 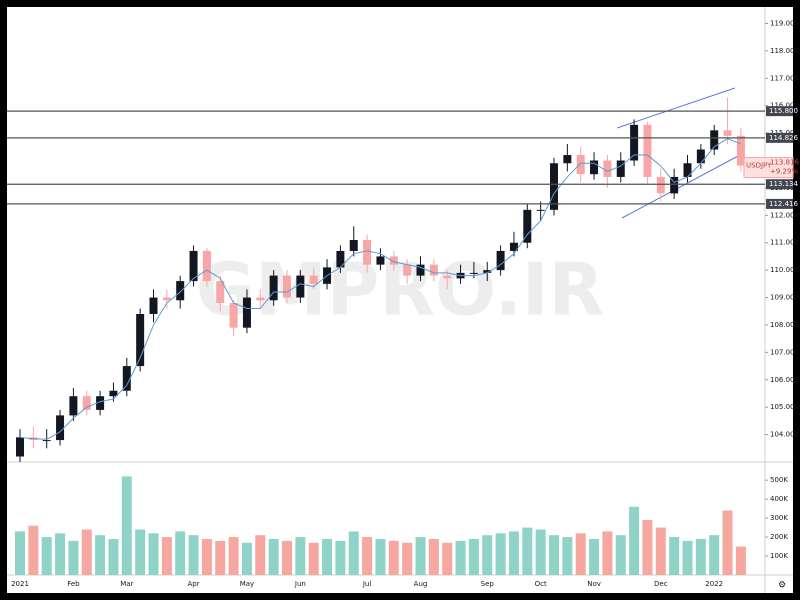 What do you see at coordinates (784, 23) in the screenshot?
I see `y-tick-label: 119.000` at bounding box center [784, 23].